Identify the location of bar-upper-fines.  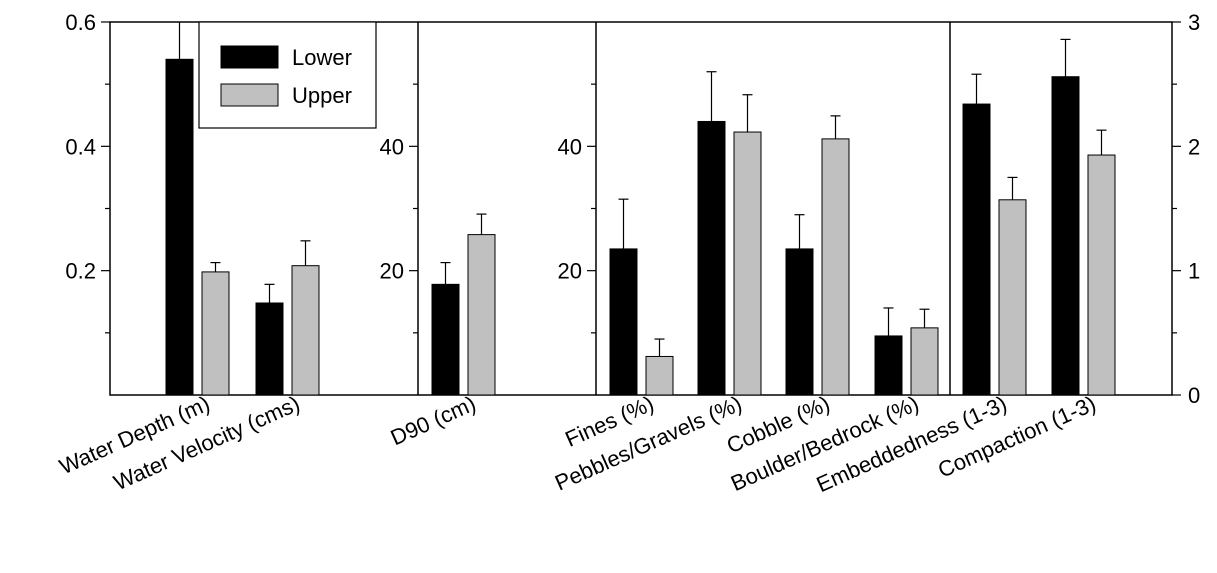
(659, 375).